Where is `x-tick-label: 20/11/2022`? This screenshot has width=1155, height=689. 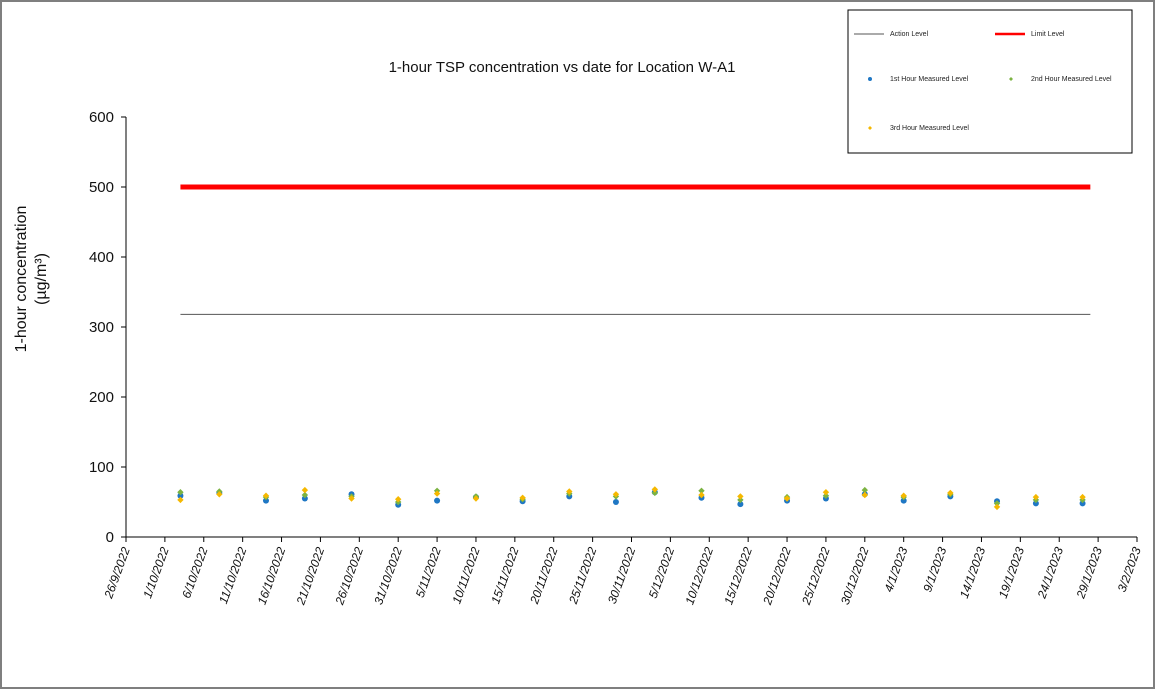 x-tick-label: 20/11/2022 is located at coordinates (544, 576).